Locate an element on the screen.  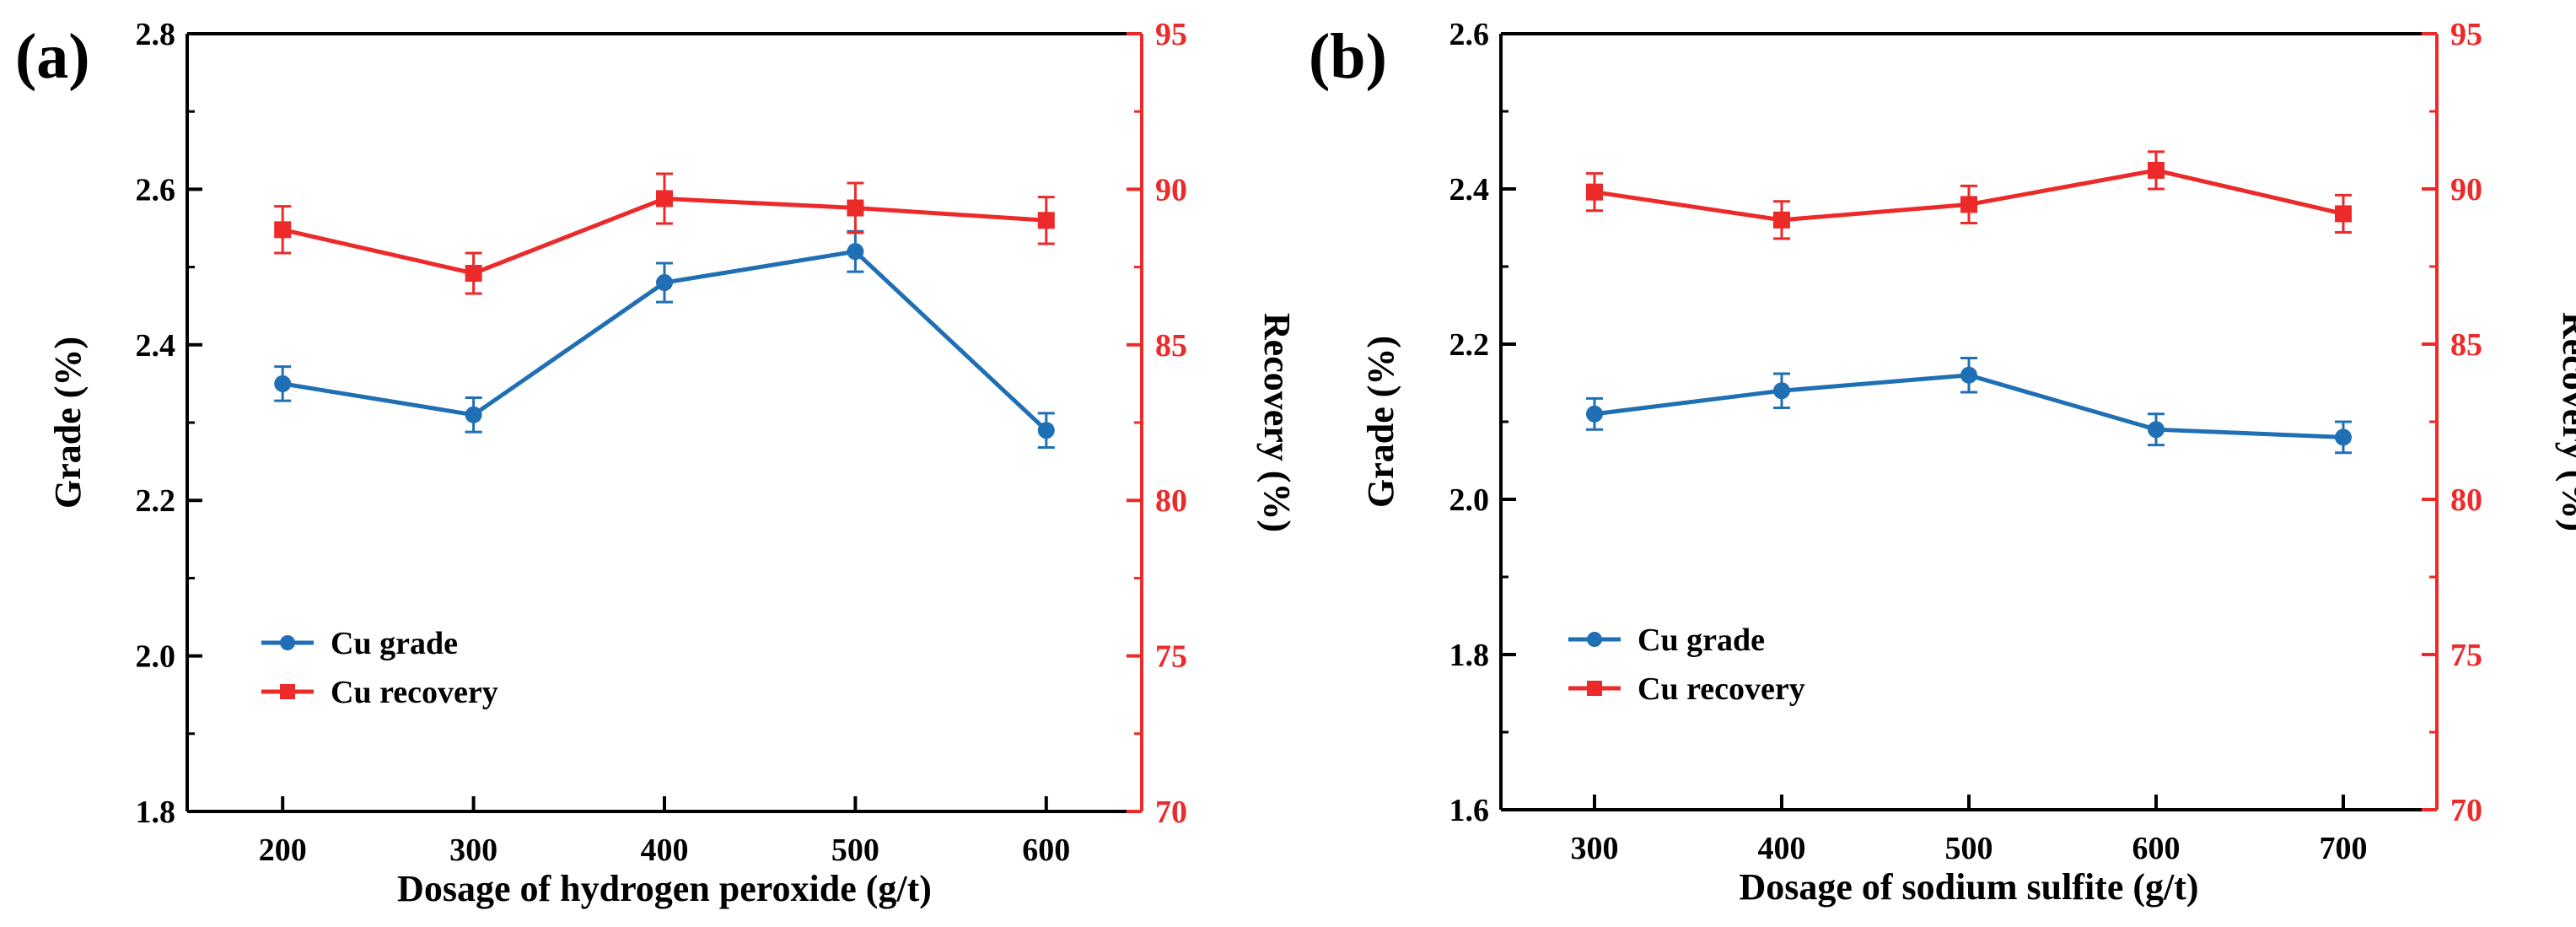
x-tick-label: 700 is located at coordinates (2344, 848).